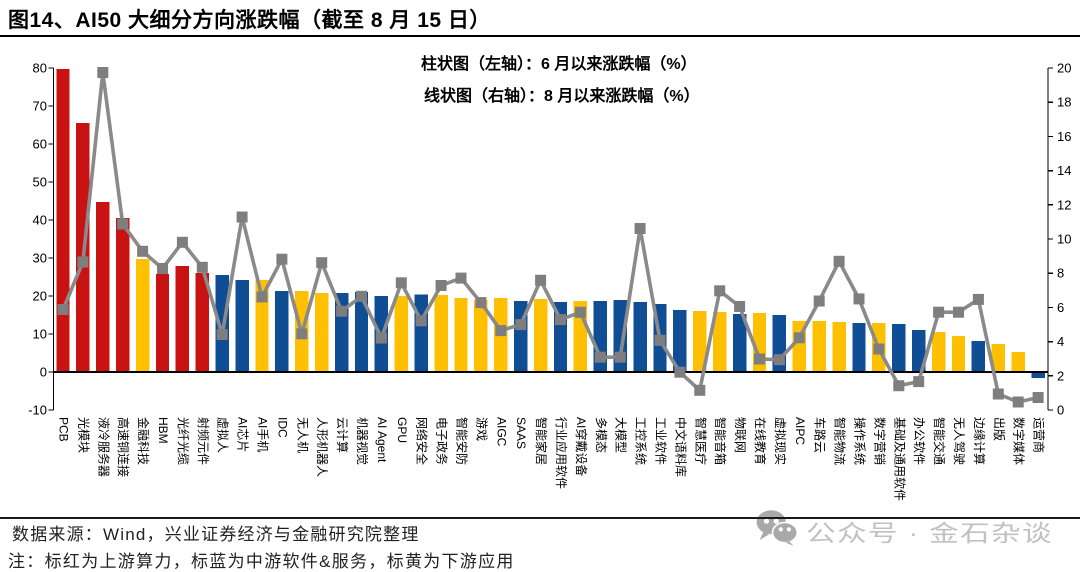 The image size is (1080, 572). I want to click on svg-text: 70, so click(40, 106).